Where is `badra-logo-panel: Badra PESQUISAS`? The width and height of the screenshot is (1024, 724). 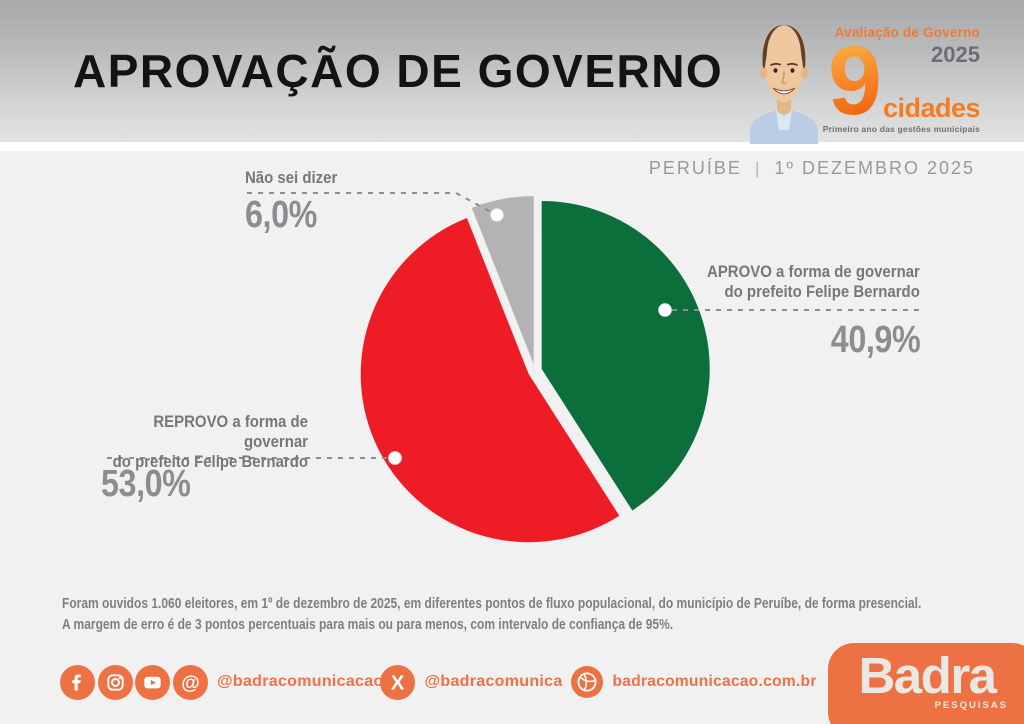
badra-logo-panel: Badra PESQUISAS is located at coordinates (926, 683).